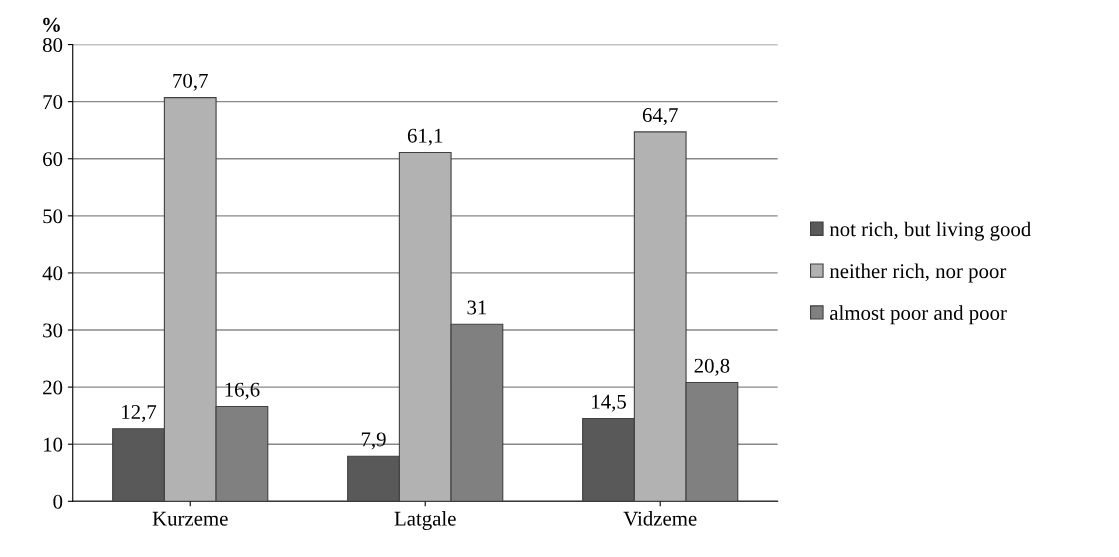 The height and width of the screenshot is (557, 1119). I want to click on legend-label: not rich, but living good, so click(930, 231).